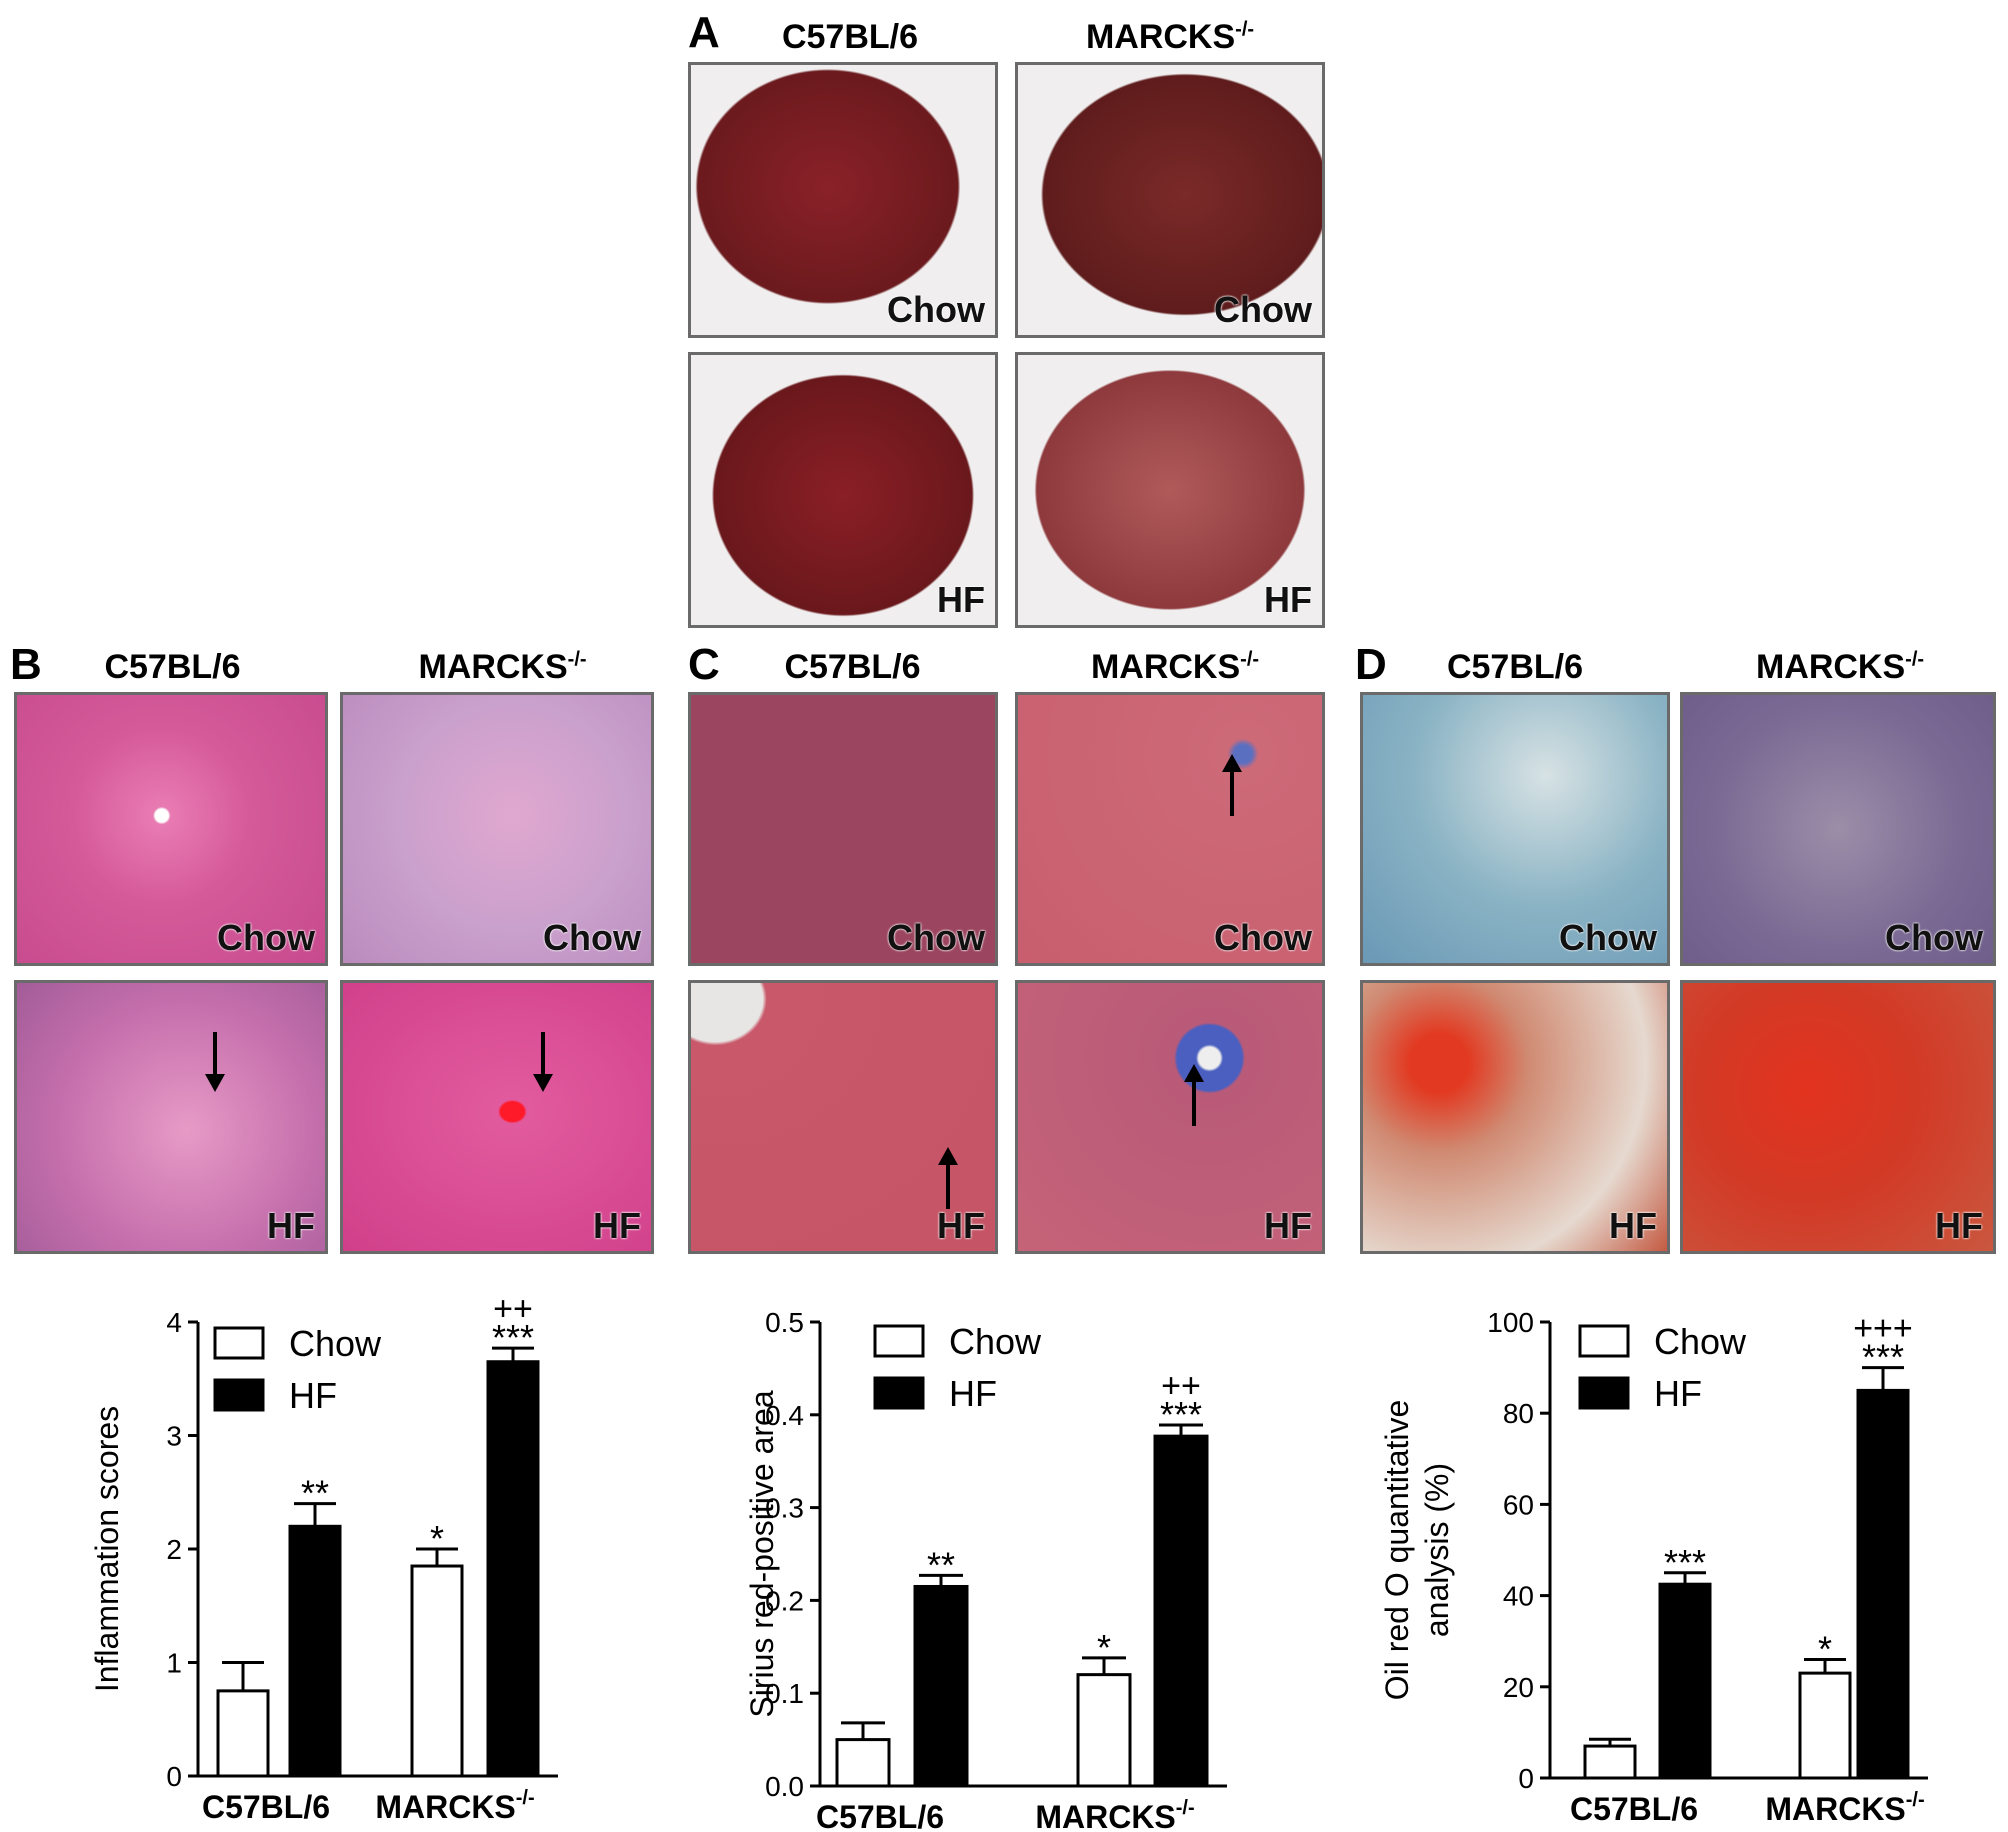 The image size is (2008, 1832). Describe the element at coordinates (1840, 667) in the screenshot. I see `panel-d-col2-header: MARCKS-/-` at that location.